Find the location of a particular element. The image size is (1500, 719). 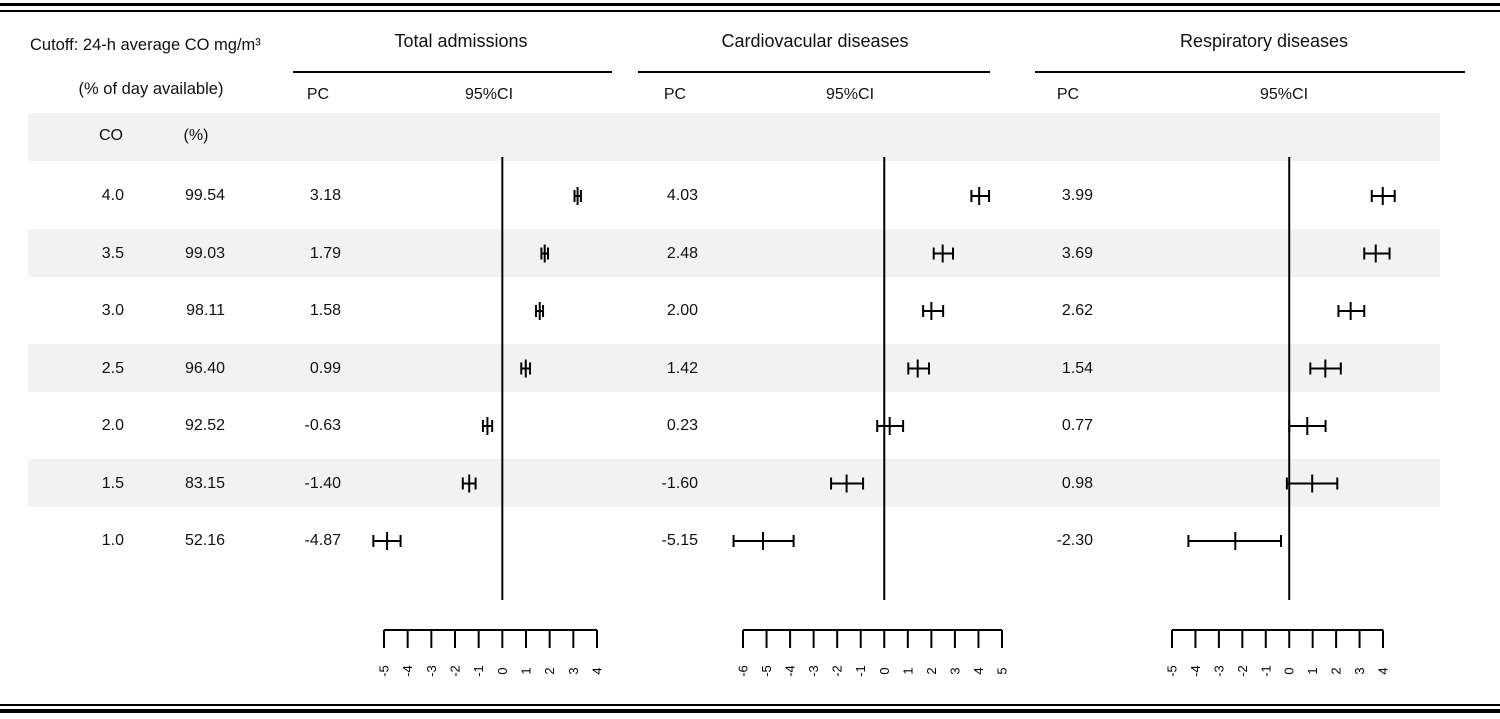

pct-column-header: (%) is located at coordinates (196, 135).